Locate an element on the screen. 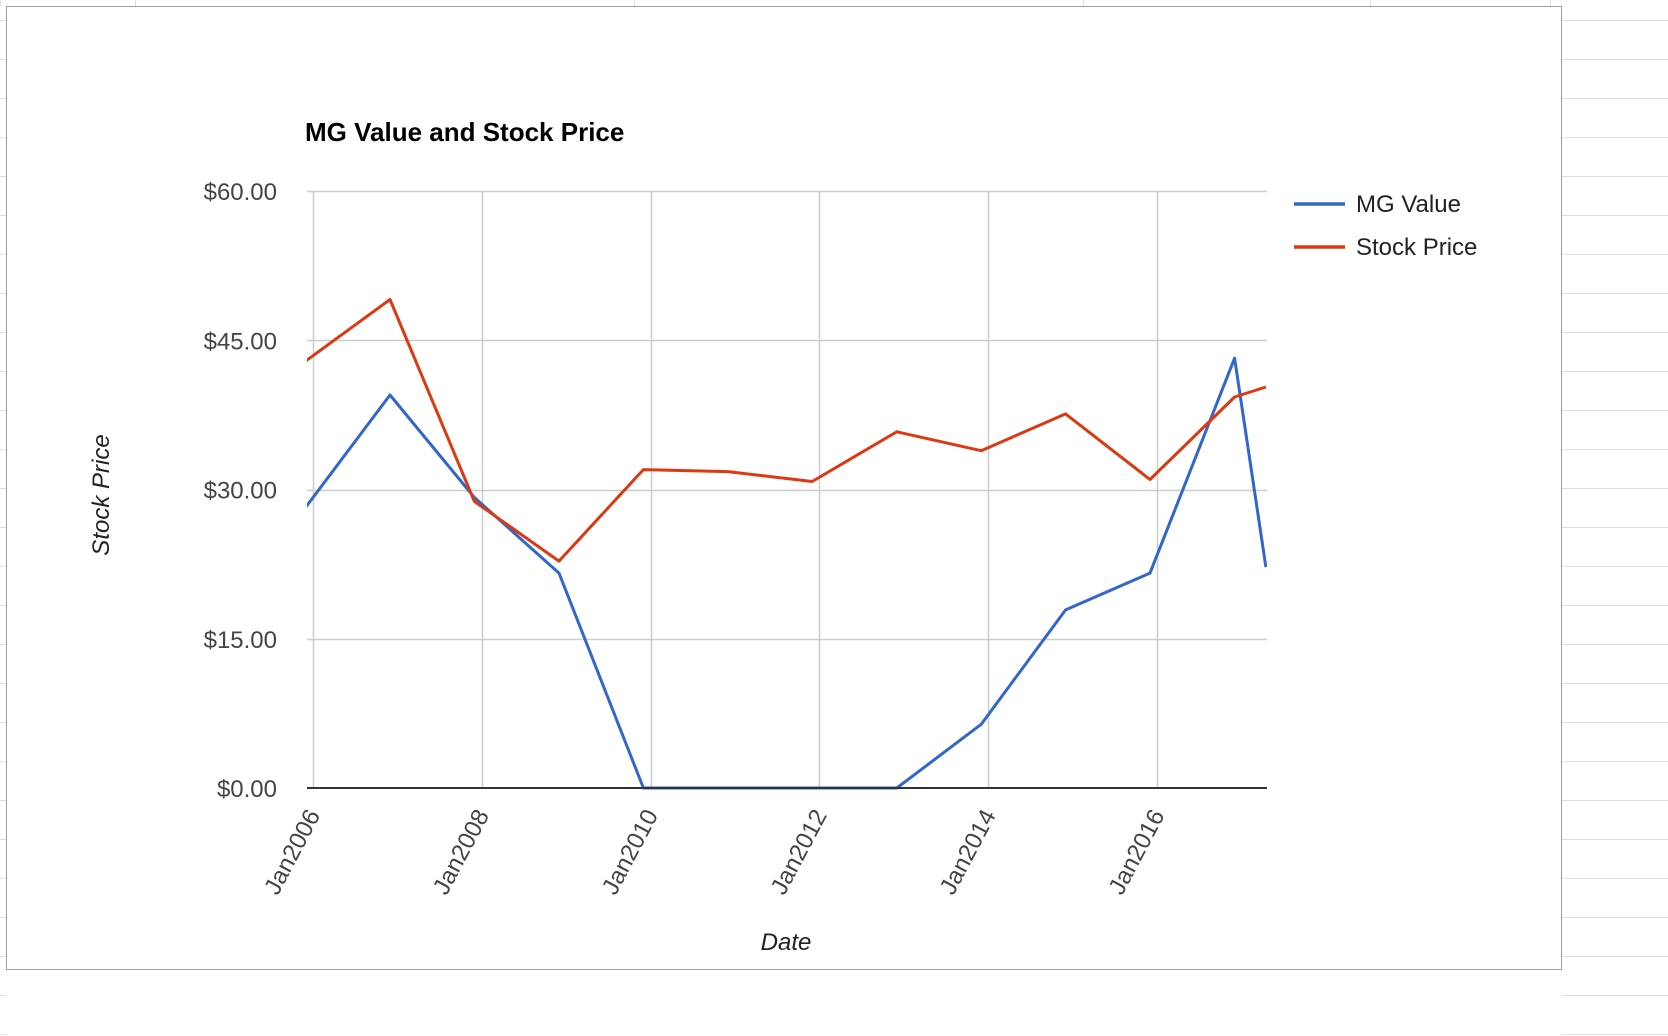  y-tick-label: $45.00 is located at coordinates (240, 341).